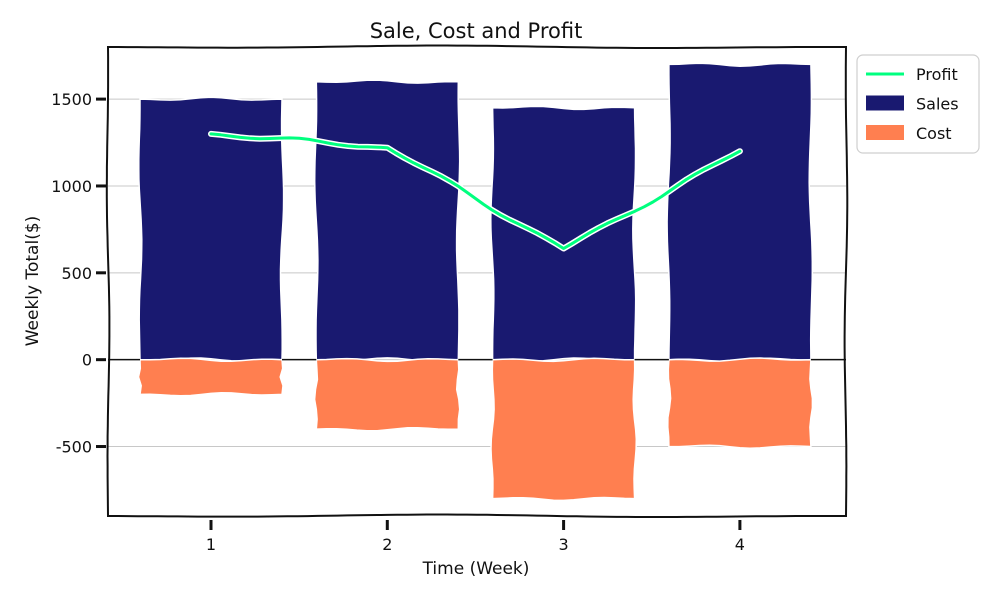 The image size is (1000, 600). I want to click on legend-profit-label: Profit, so click(937, 74).